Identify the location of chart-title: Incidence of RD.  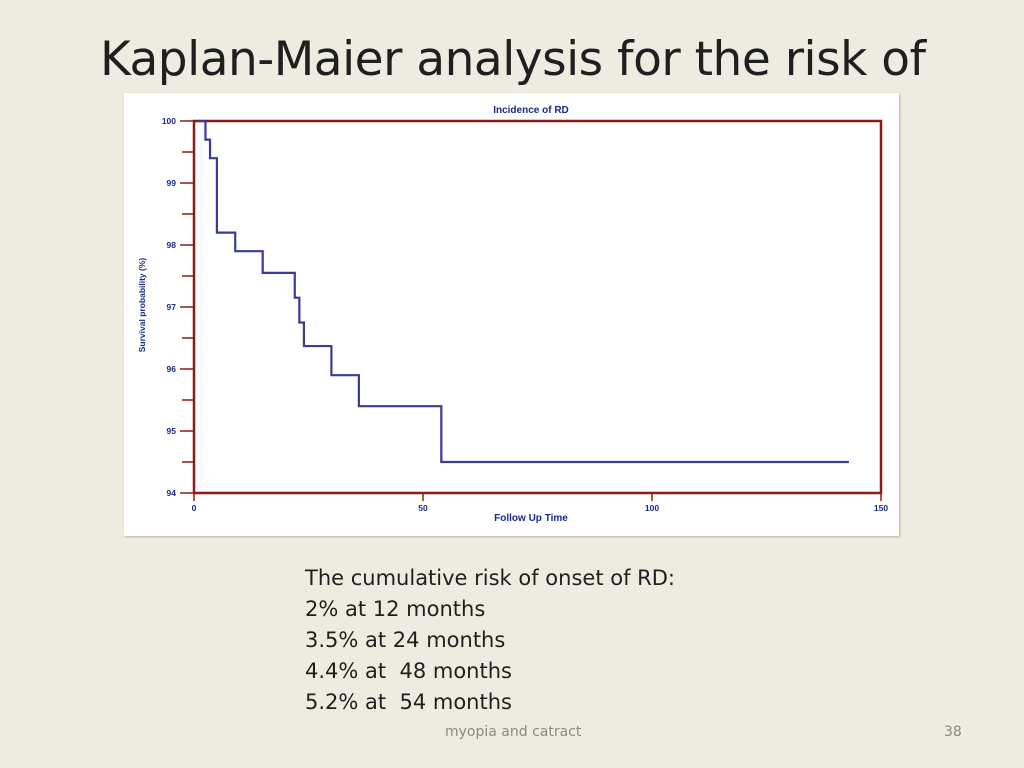
(531, 110).